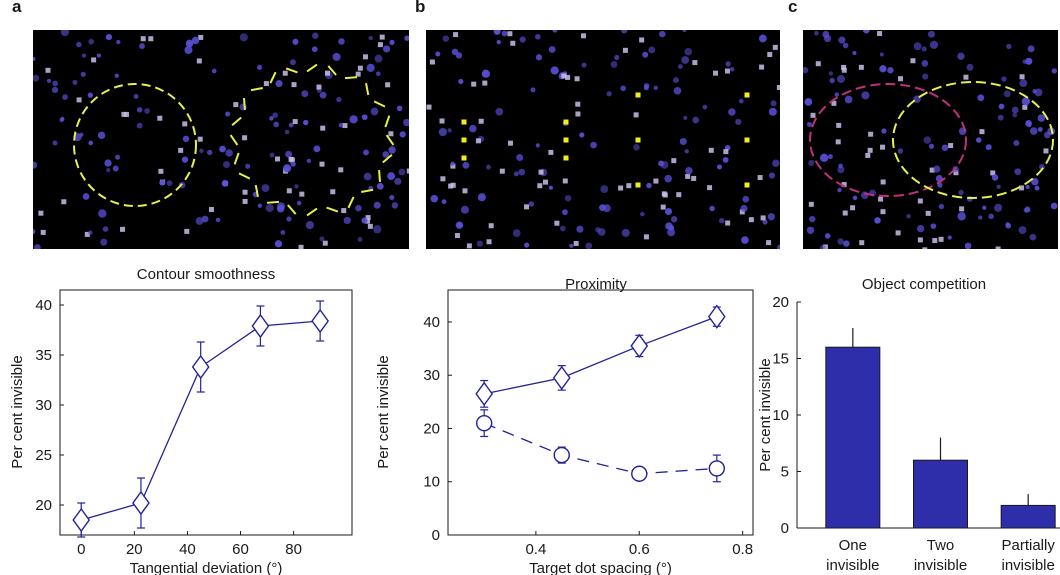  I want to click on bar, so click(853, 437).